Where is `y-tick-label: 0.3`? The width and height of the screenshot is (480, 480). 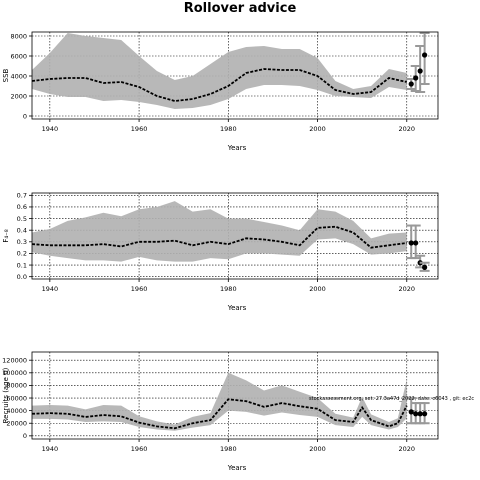 y-tick-label: 0.3 is located at coordinates (22, 242).